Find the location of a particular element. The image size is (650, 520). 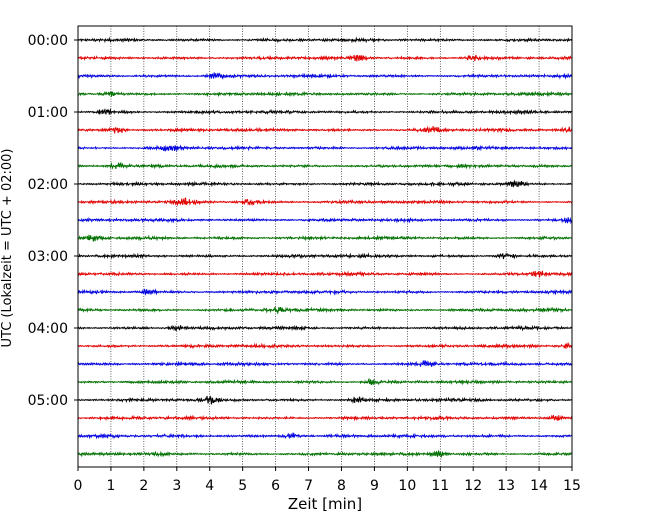

y-axis: 00:00 01:00 02:00 03:00 04:00 05:00 is located at coordinates (53, 221).